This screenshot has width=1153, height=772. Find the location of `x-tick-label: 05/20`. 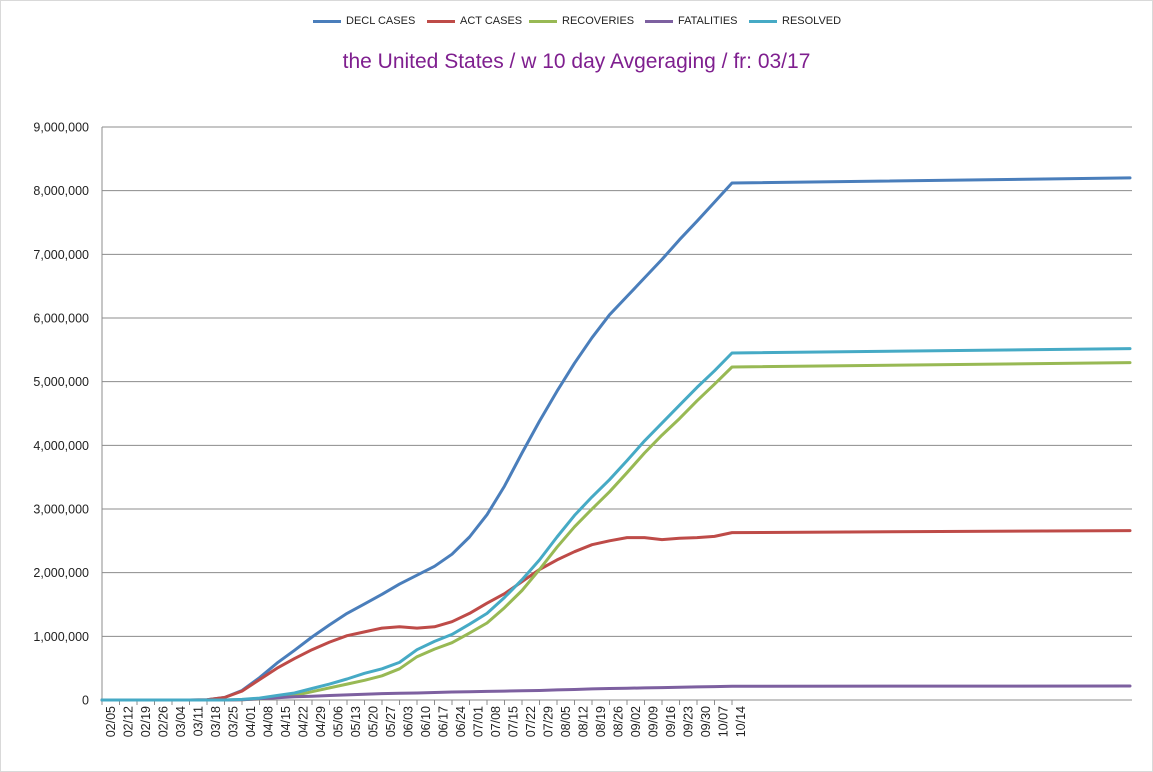

x-tick-label: 05/20 is located at coordinates (373, 721).